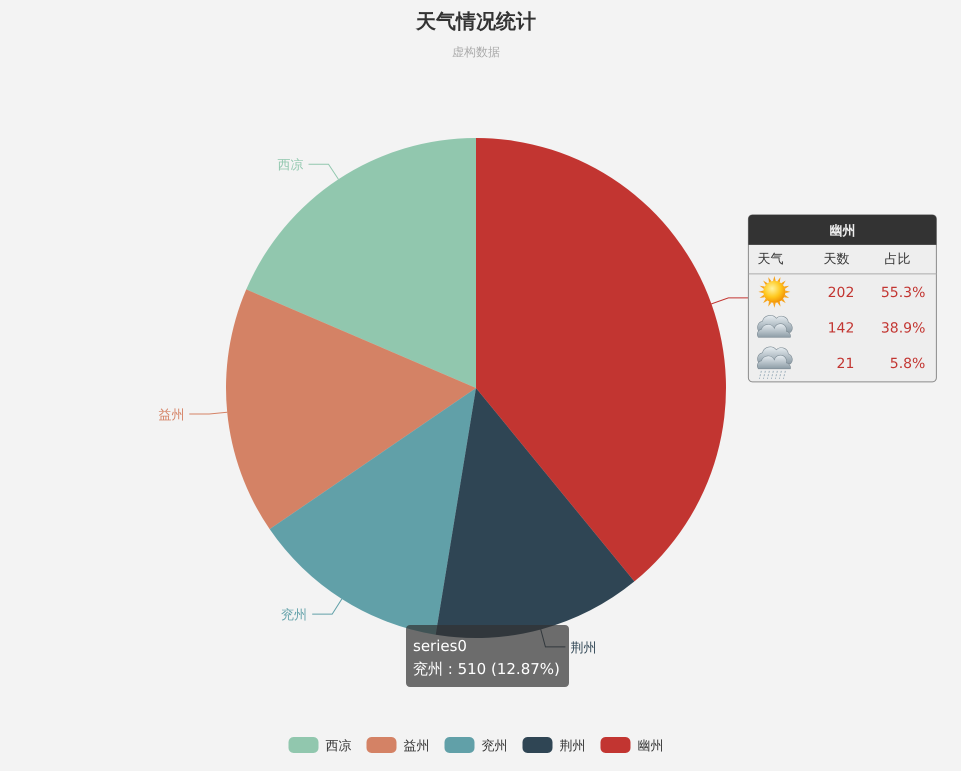 This screenshot has height=771, width=961. What do you see at coordinates (291, 166) in the screenshot?
I see `slice-label: 西凉` at bounding box center [291, 166].